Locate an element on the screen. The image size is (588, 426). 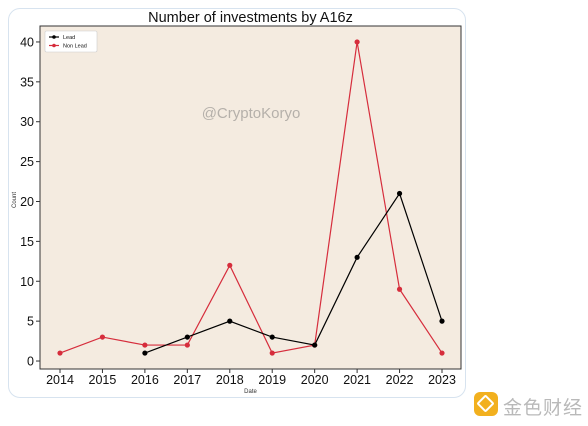
y-tick-label: 5 is located at coordinates (30, 322).